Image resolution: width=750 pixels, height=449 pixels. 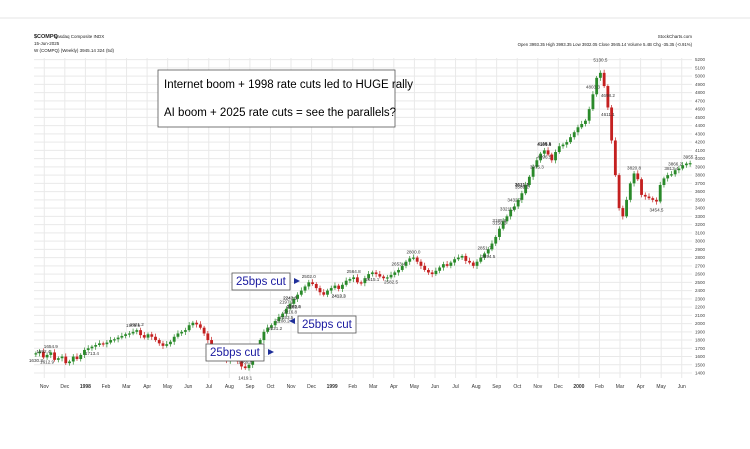 What do you see at coordinates (398, 264) in the screenshot?
I see `price-label: 2653.4` at bounding box center [398, 264].